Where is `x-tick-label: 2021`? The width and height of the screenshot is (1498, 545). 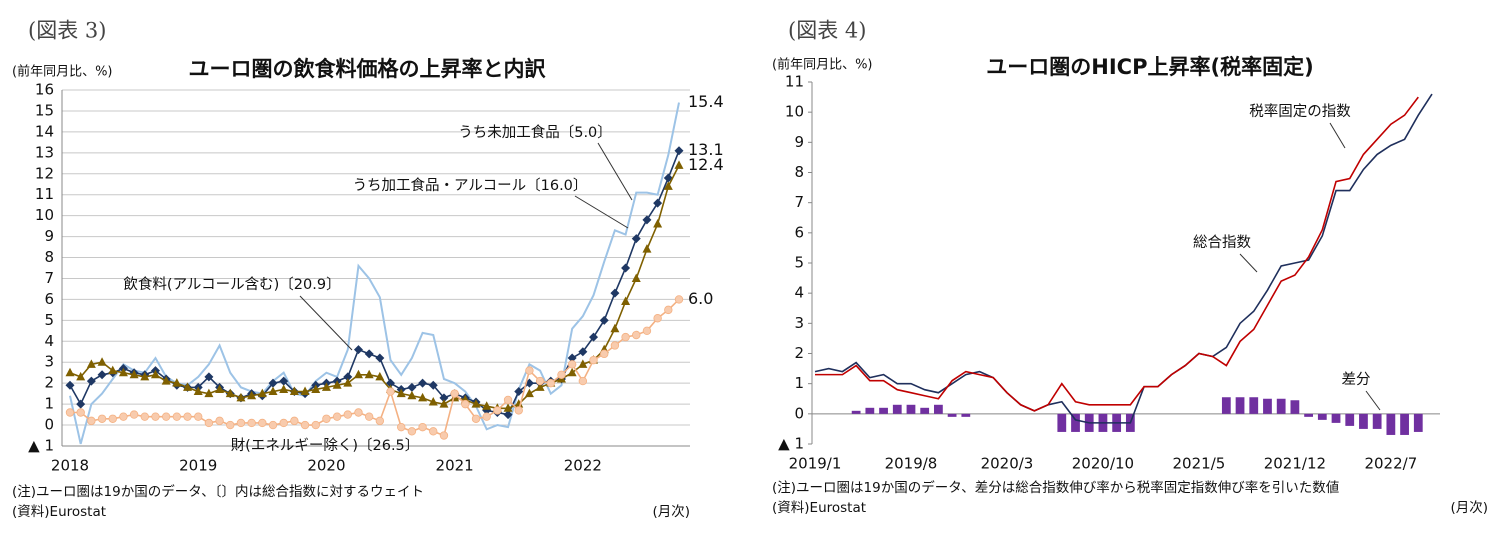
x-tick-label: 2021 is located at coordinates (455, 466).